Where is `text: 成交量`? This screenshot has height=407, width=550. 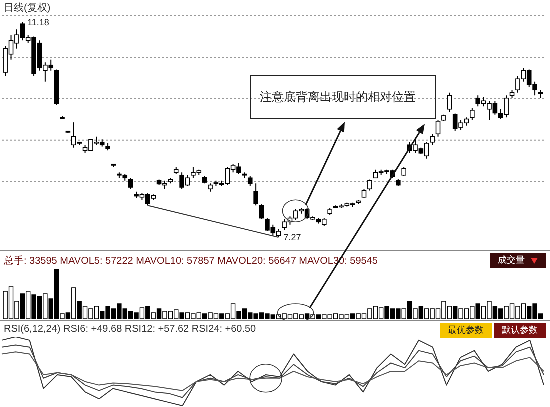 text: 成交量 is located at coordinates (511, 260).